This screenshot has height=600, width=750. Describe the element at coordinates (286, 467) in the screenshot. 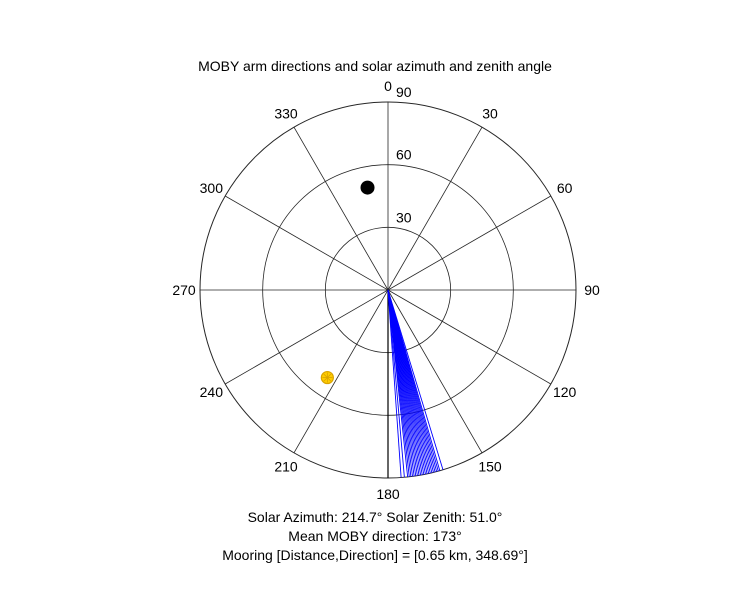

I see `theta-tick-210: 210` at that location.